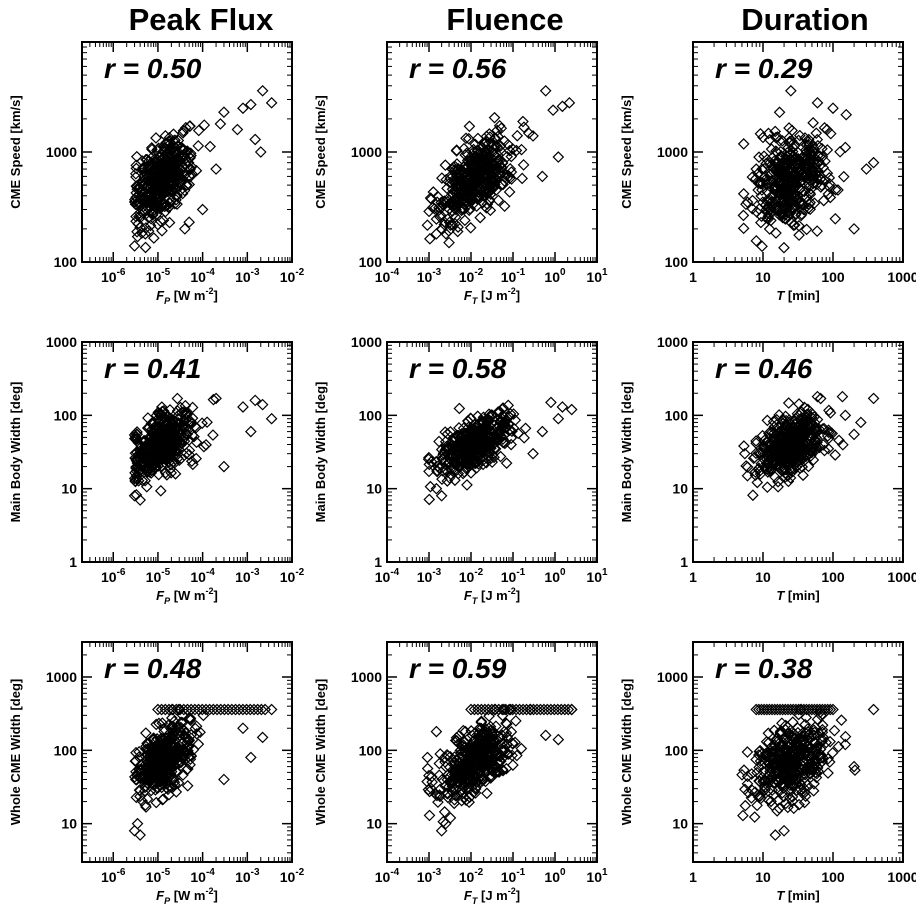  I want to click on y-tick-label: 10, so click(680, 824).